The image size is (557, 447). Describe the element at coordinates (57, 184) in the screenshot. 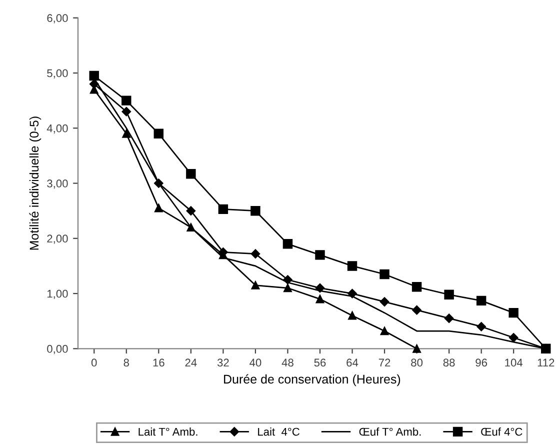

I see `y-tick-label: 3,00` at that location.